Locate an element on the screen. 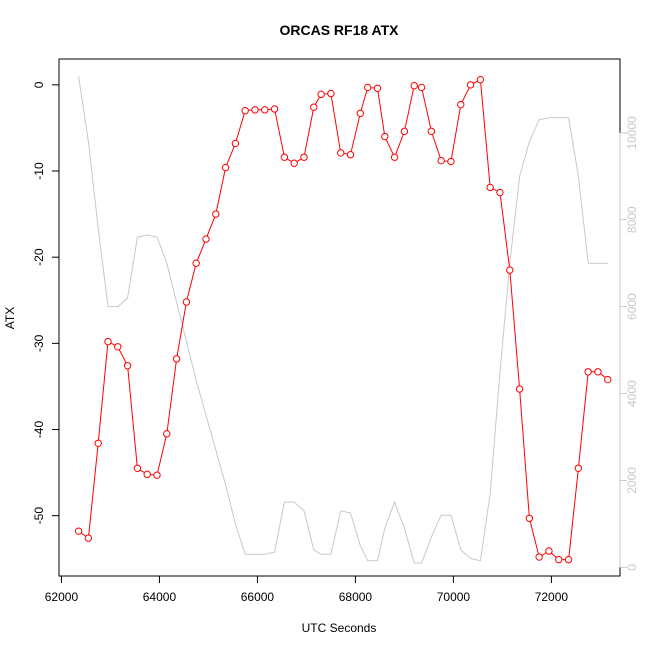  y-tick-label: -30 is located at coordinates (39, 343).